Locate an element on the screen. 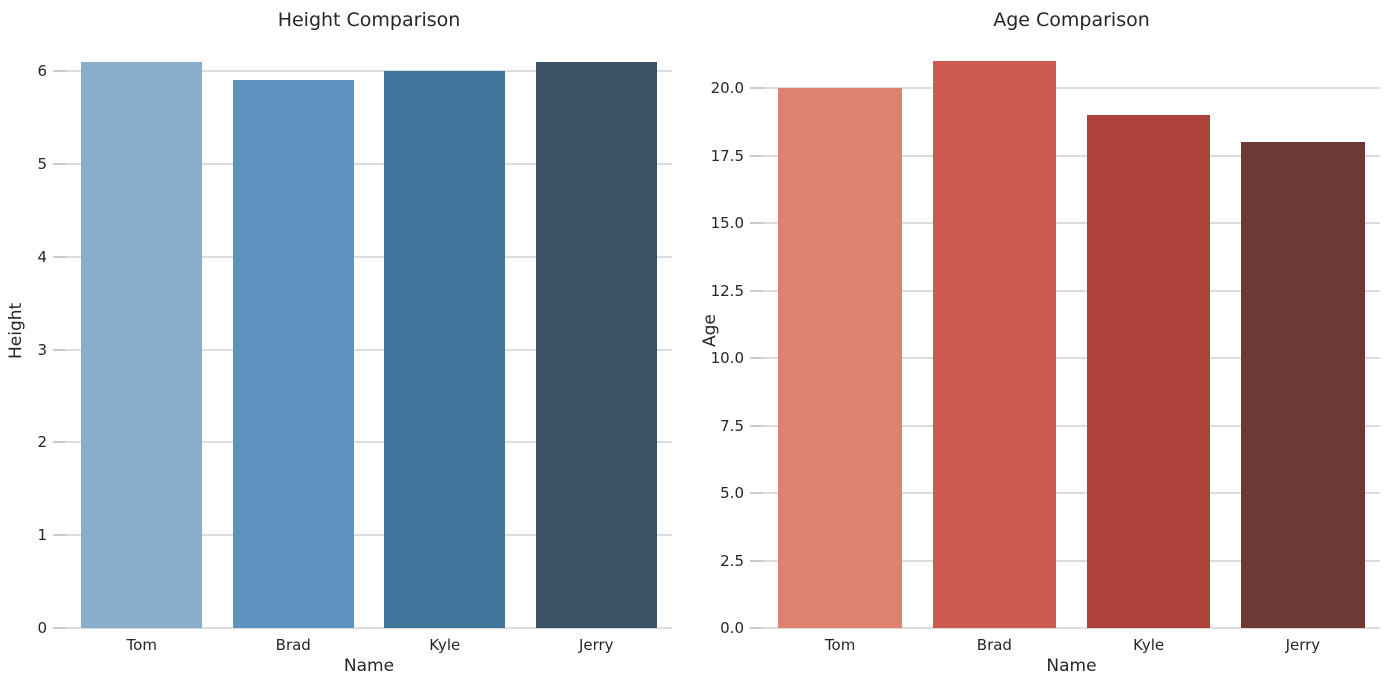 The width and height of the screenshot is (1389, 690). y-tick-label: 0 is located at coordinates (42, 628).